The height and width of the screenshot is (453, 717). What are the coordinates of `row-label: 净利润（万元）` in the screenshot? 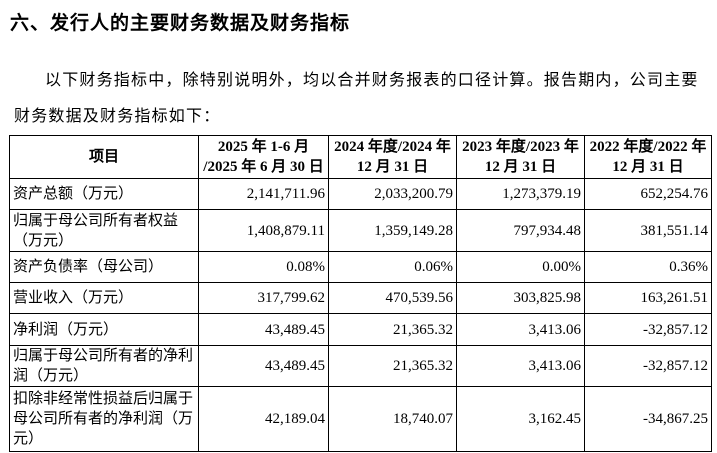 It's located at (104, 329).